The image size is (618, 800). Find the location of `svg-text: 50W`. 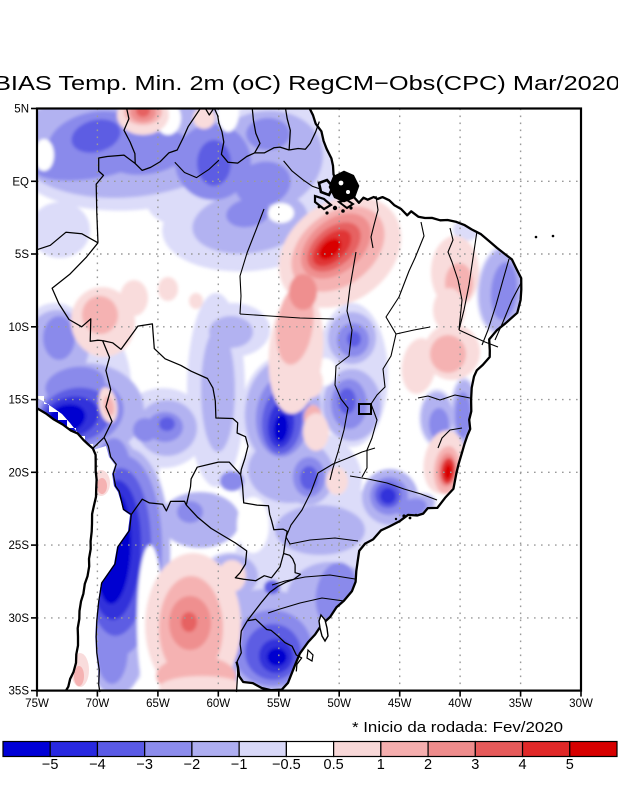

svg-text: 50W is located at coordinates (339, 704).